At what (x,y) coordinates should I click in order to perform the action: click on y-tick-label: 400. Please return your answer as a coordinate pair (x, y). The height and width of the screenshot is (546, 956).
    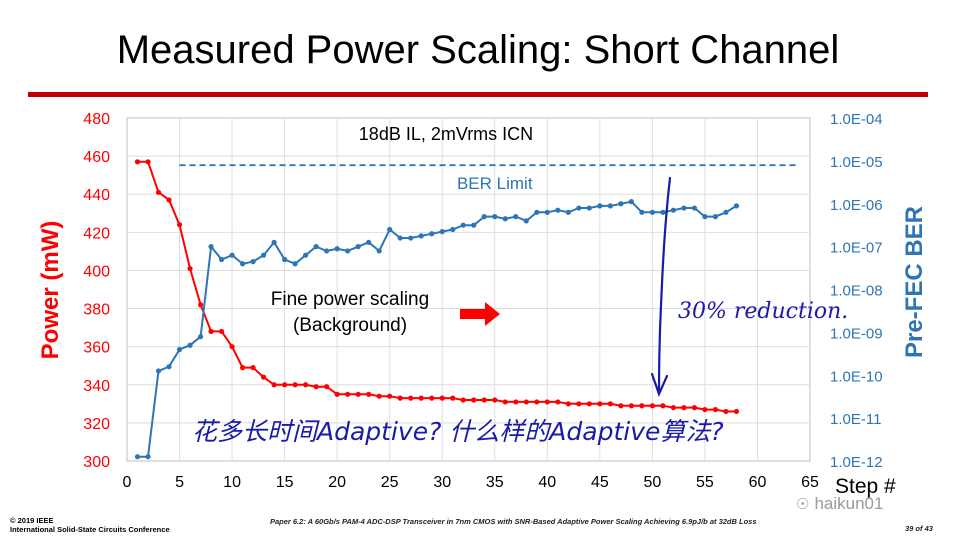
    Looking at the image, I should click on (96, 271).